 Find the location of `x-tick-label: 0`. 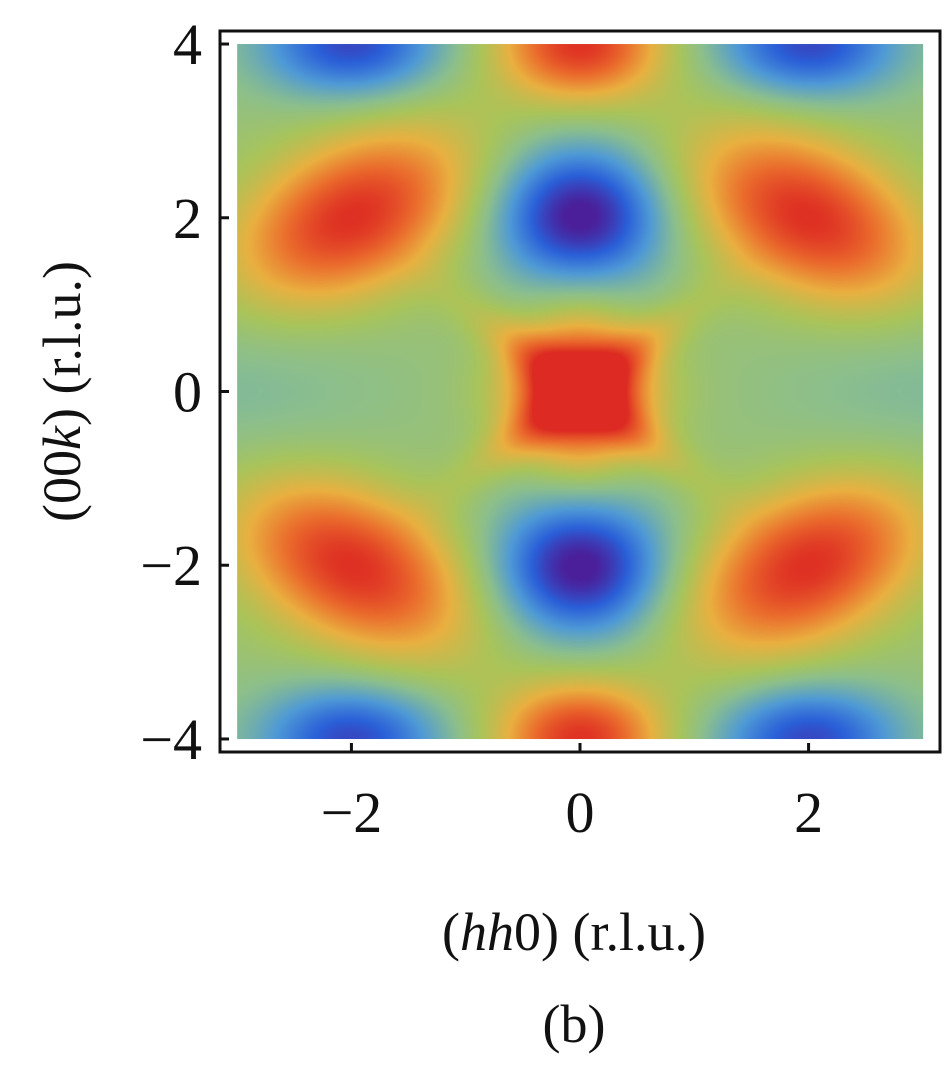

x-tick-label: 0 is located at coordinates (580, 812).